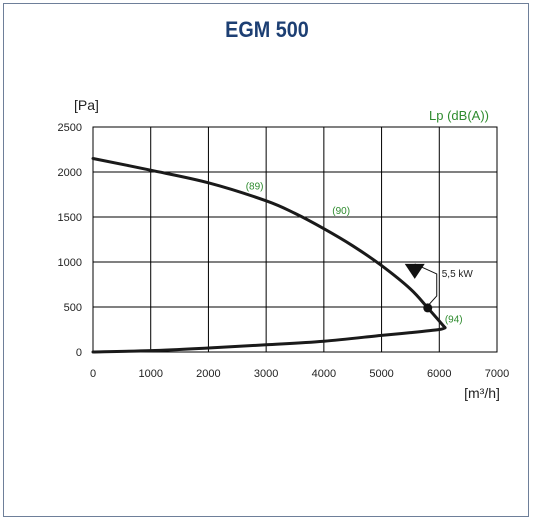 The height and width of the screenshot is (521, 534). Describe the element at coordinates (428, 308) in the screenshot. I see `operating-point-dot` at that location.